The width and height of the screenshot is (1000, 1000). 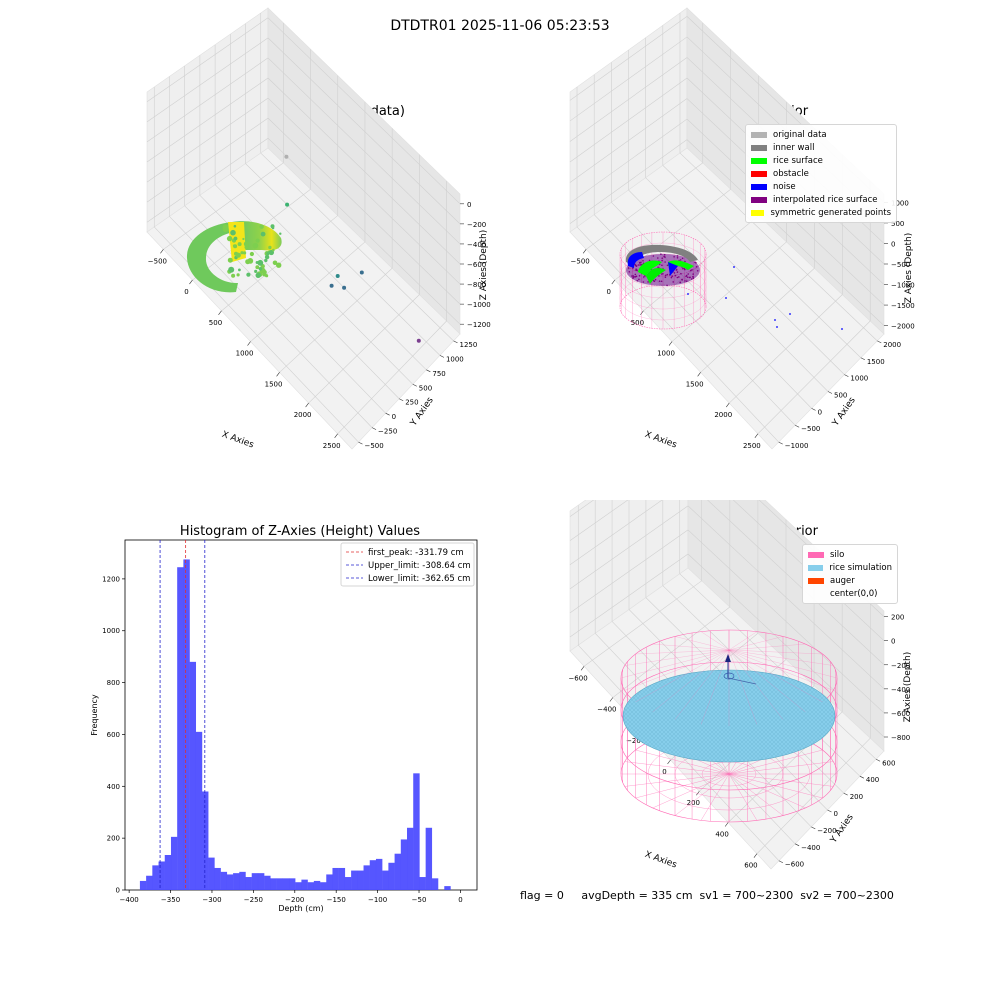 I want to click on y-tick-label: 1000, so click(x=859, y=379).